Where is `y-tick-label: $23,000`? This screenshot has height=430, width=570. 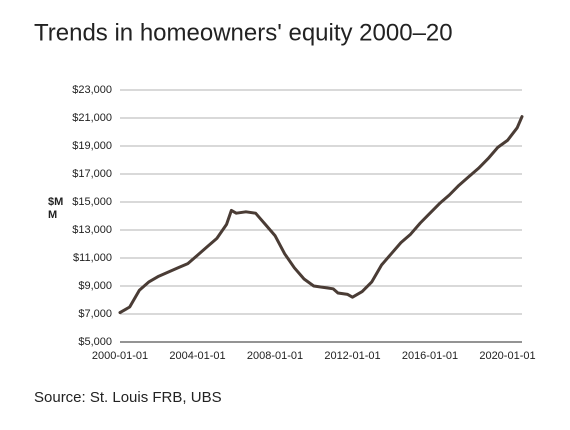
y-tick-label: $23,000 is located at coordinates (92, 90).